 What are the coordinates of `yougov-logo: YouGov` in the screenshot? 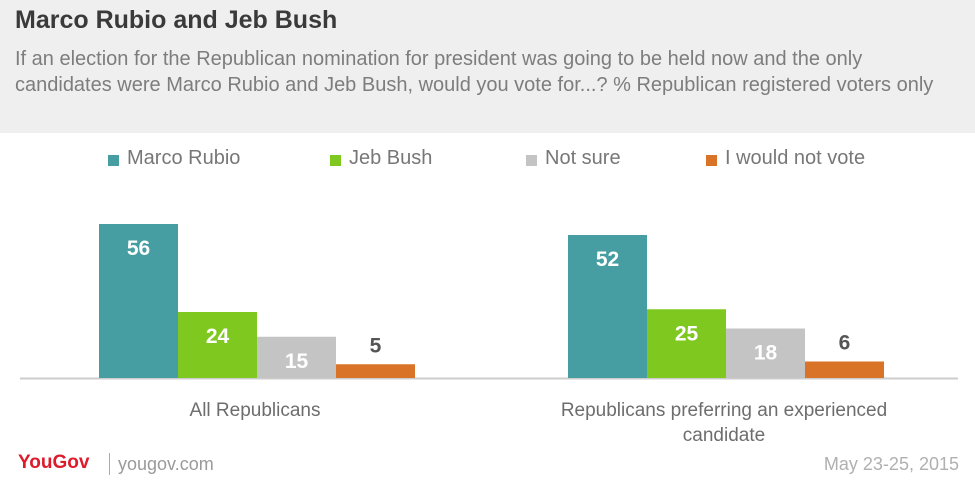 It's located at (54, 462).